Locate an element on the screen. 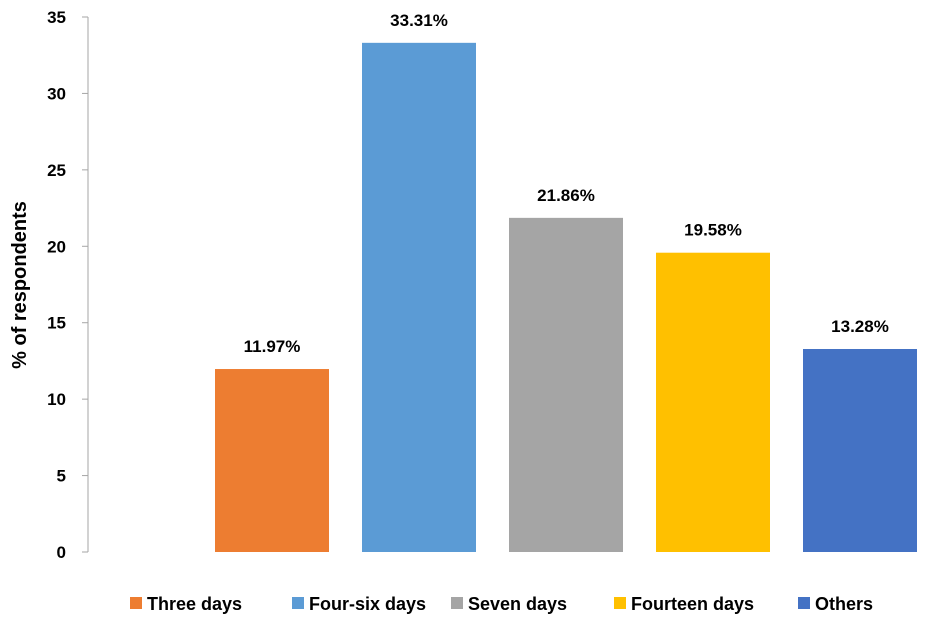 The width and height of the screenshot is (935, 625). y-tick-label: 20 is located at coordinates (56, 246).